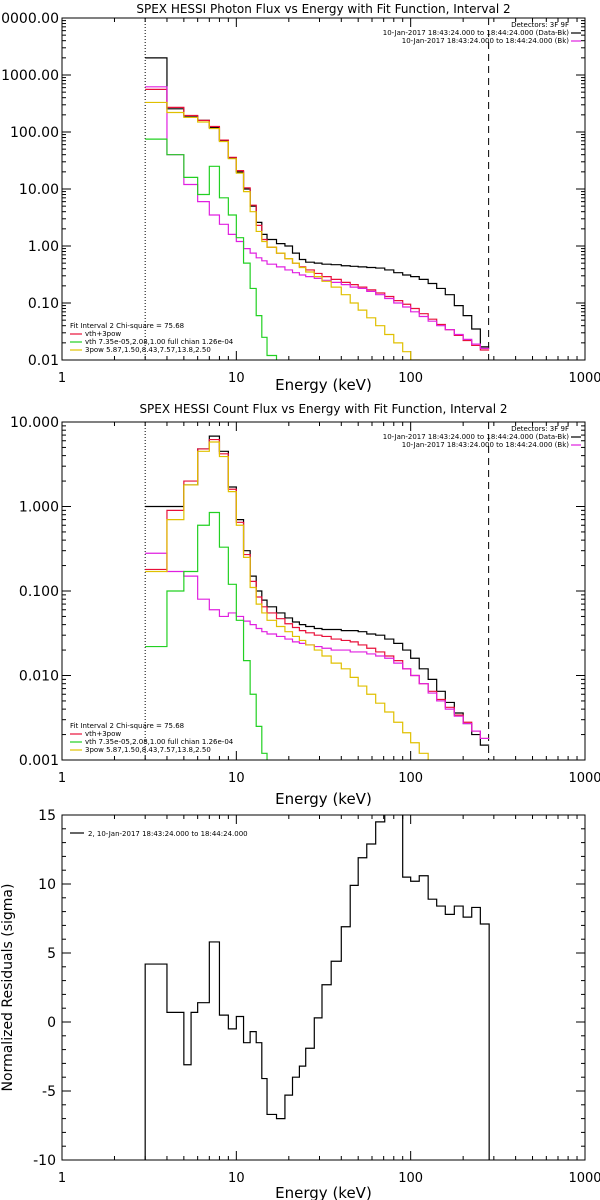 The width and height of the screenshot is (600, 1200). Describe the element at coordinates (39, 677) in the screenshot. I see `y-tick-label: 0.010` at that location.